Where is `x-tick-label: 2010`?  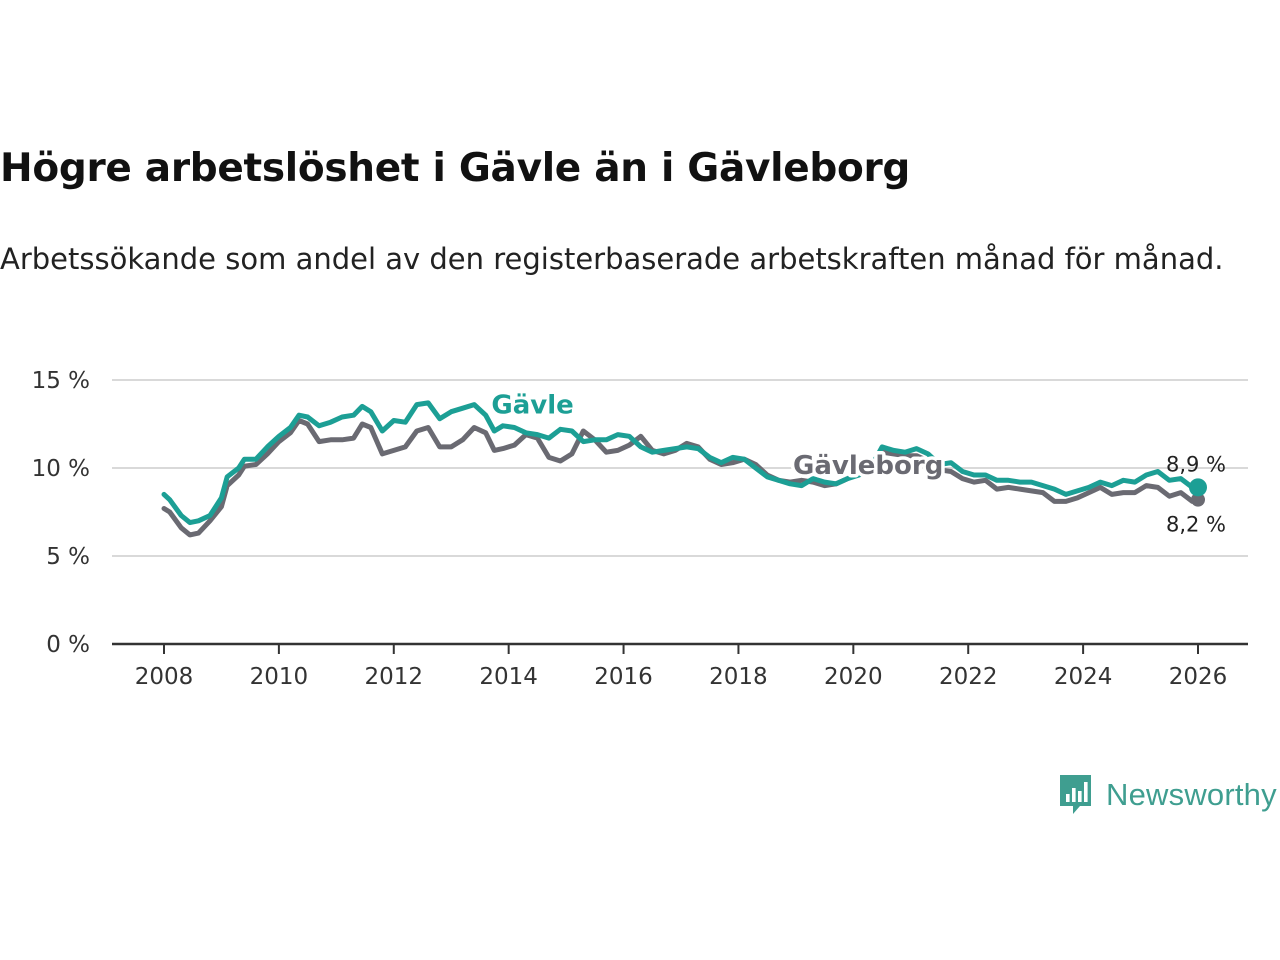 x-tick-label: 2010 is located at coordinates (279, 677).